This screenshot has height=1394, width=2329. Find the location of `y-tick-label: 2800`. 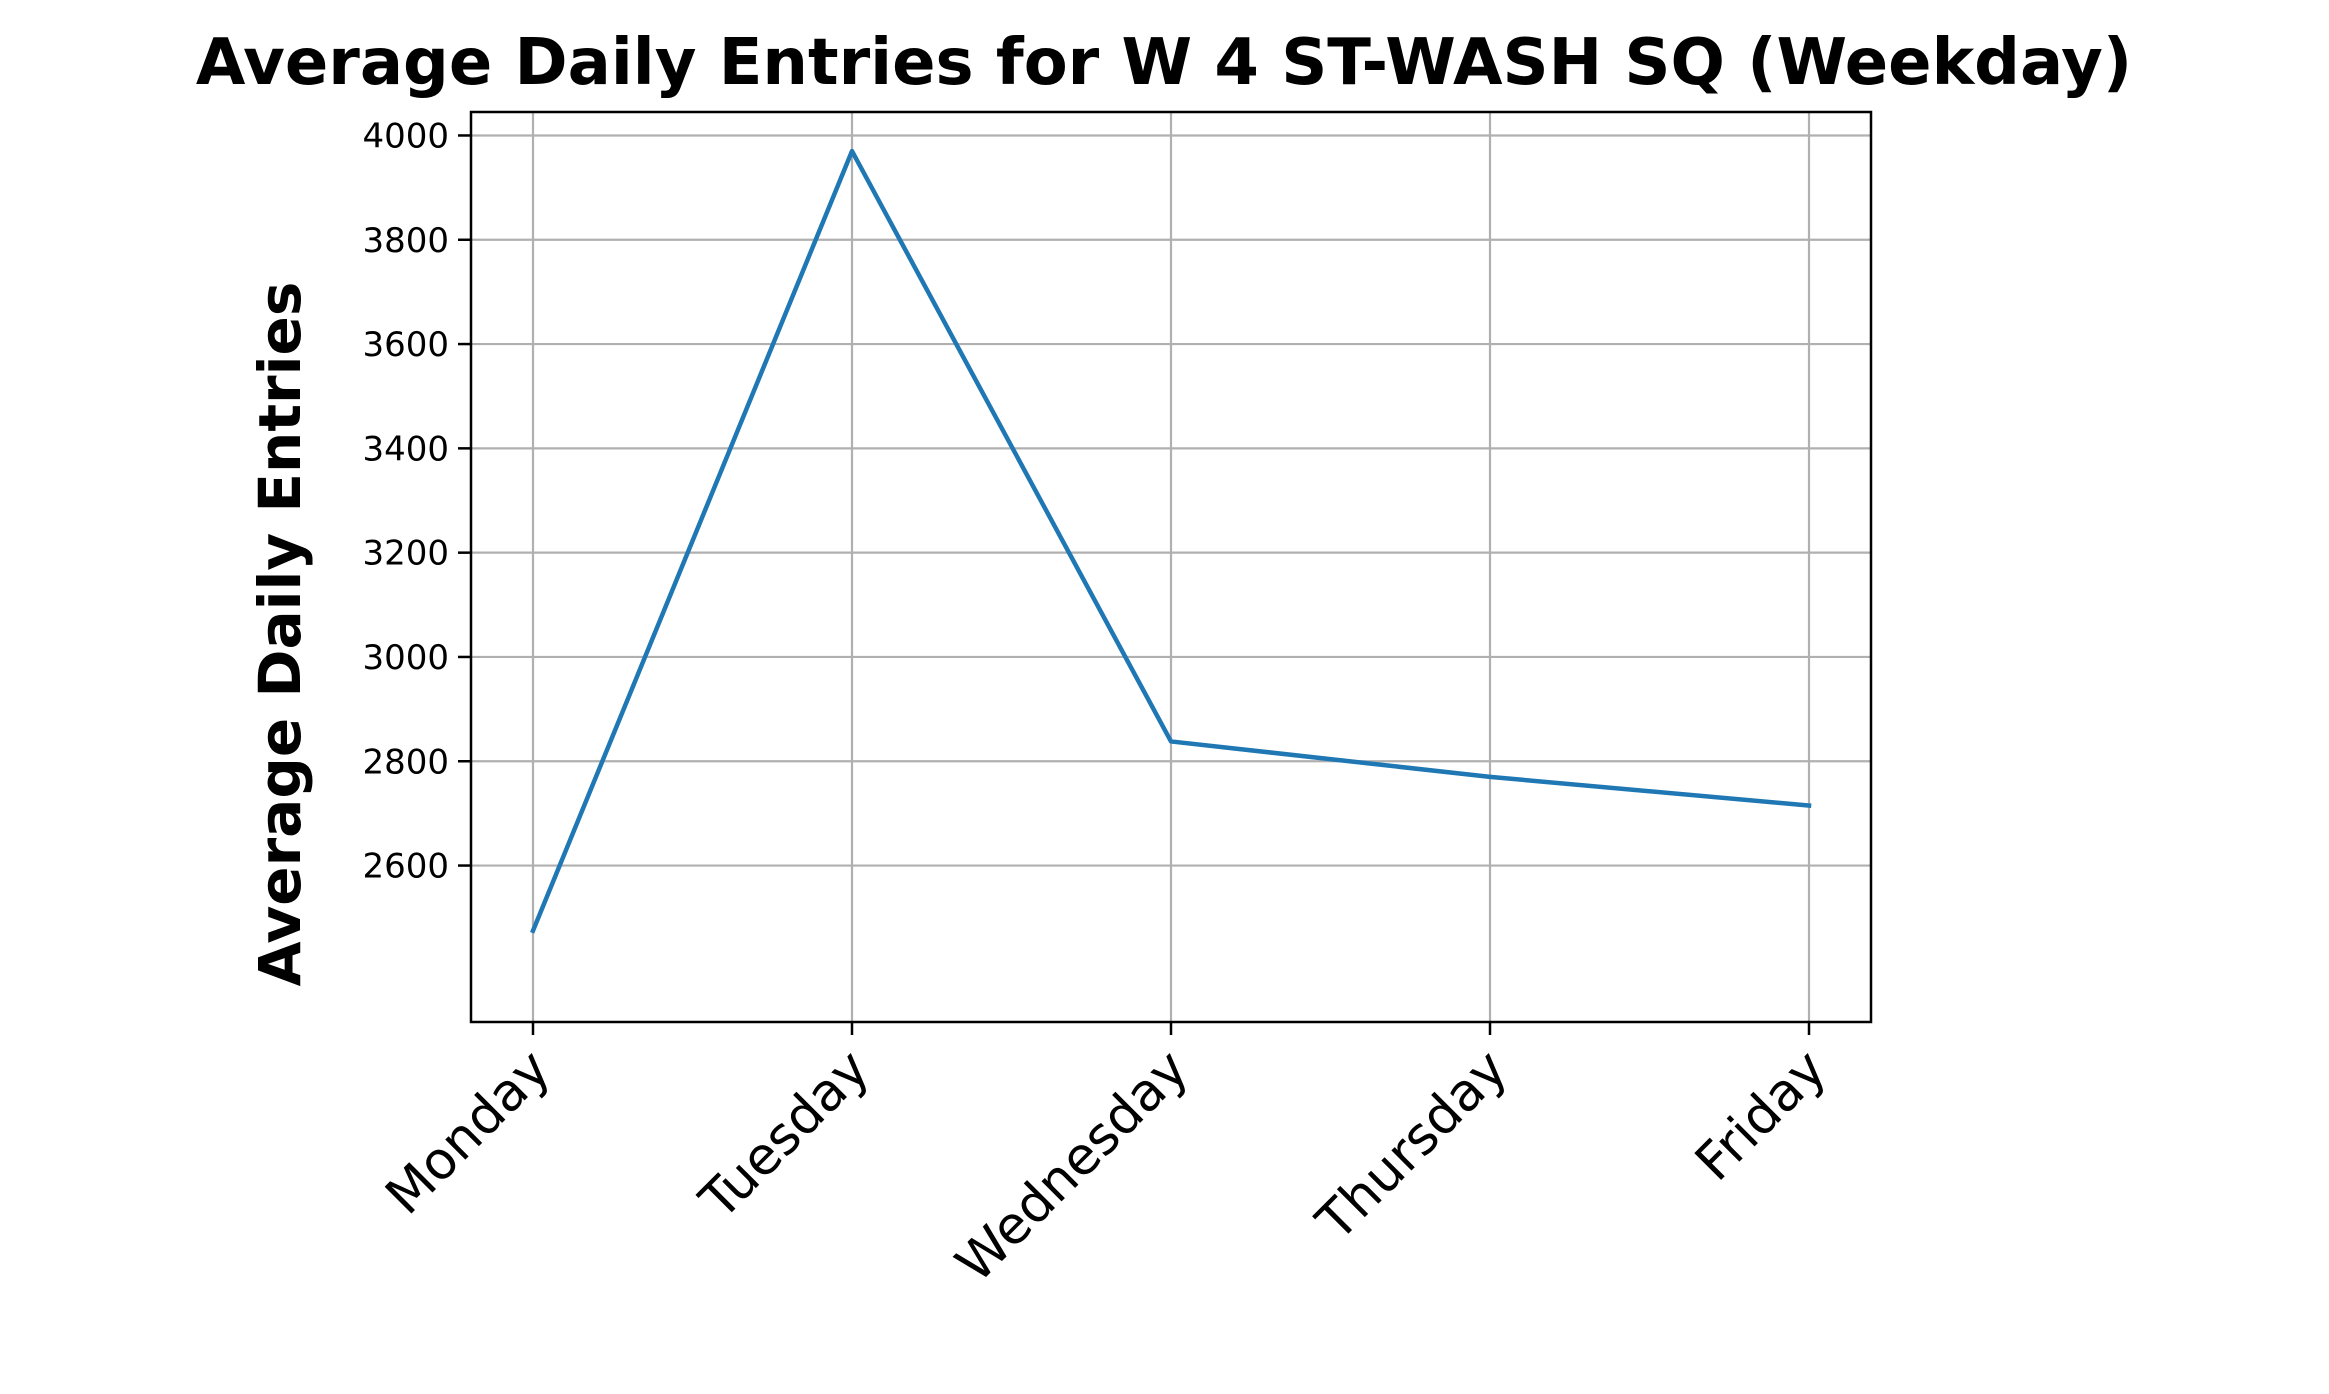

y-tick-label: 2800 is located at coordinates (405, 762).